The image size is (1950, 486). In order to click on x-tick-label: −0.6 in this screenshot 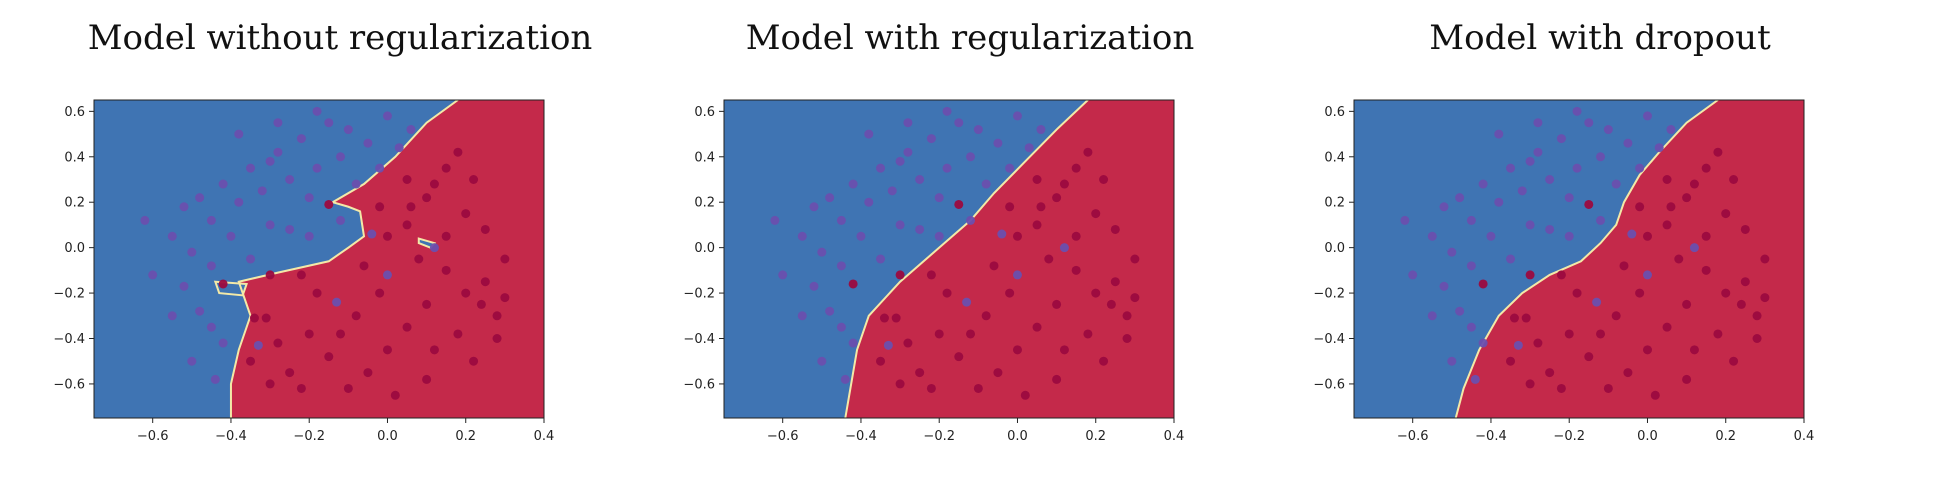, I will do `click(153, 436)`.